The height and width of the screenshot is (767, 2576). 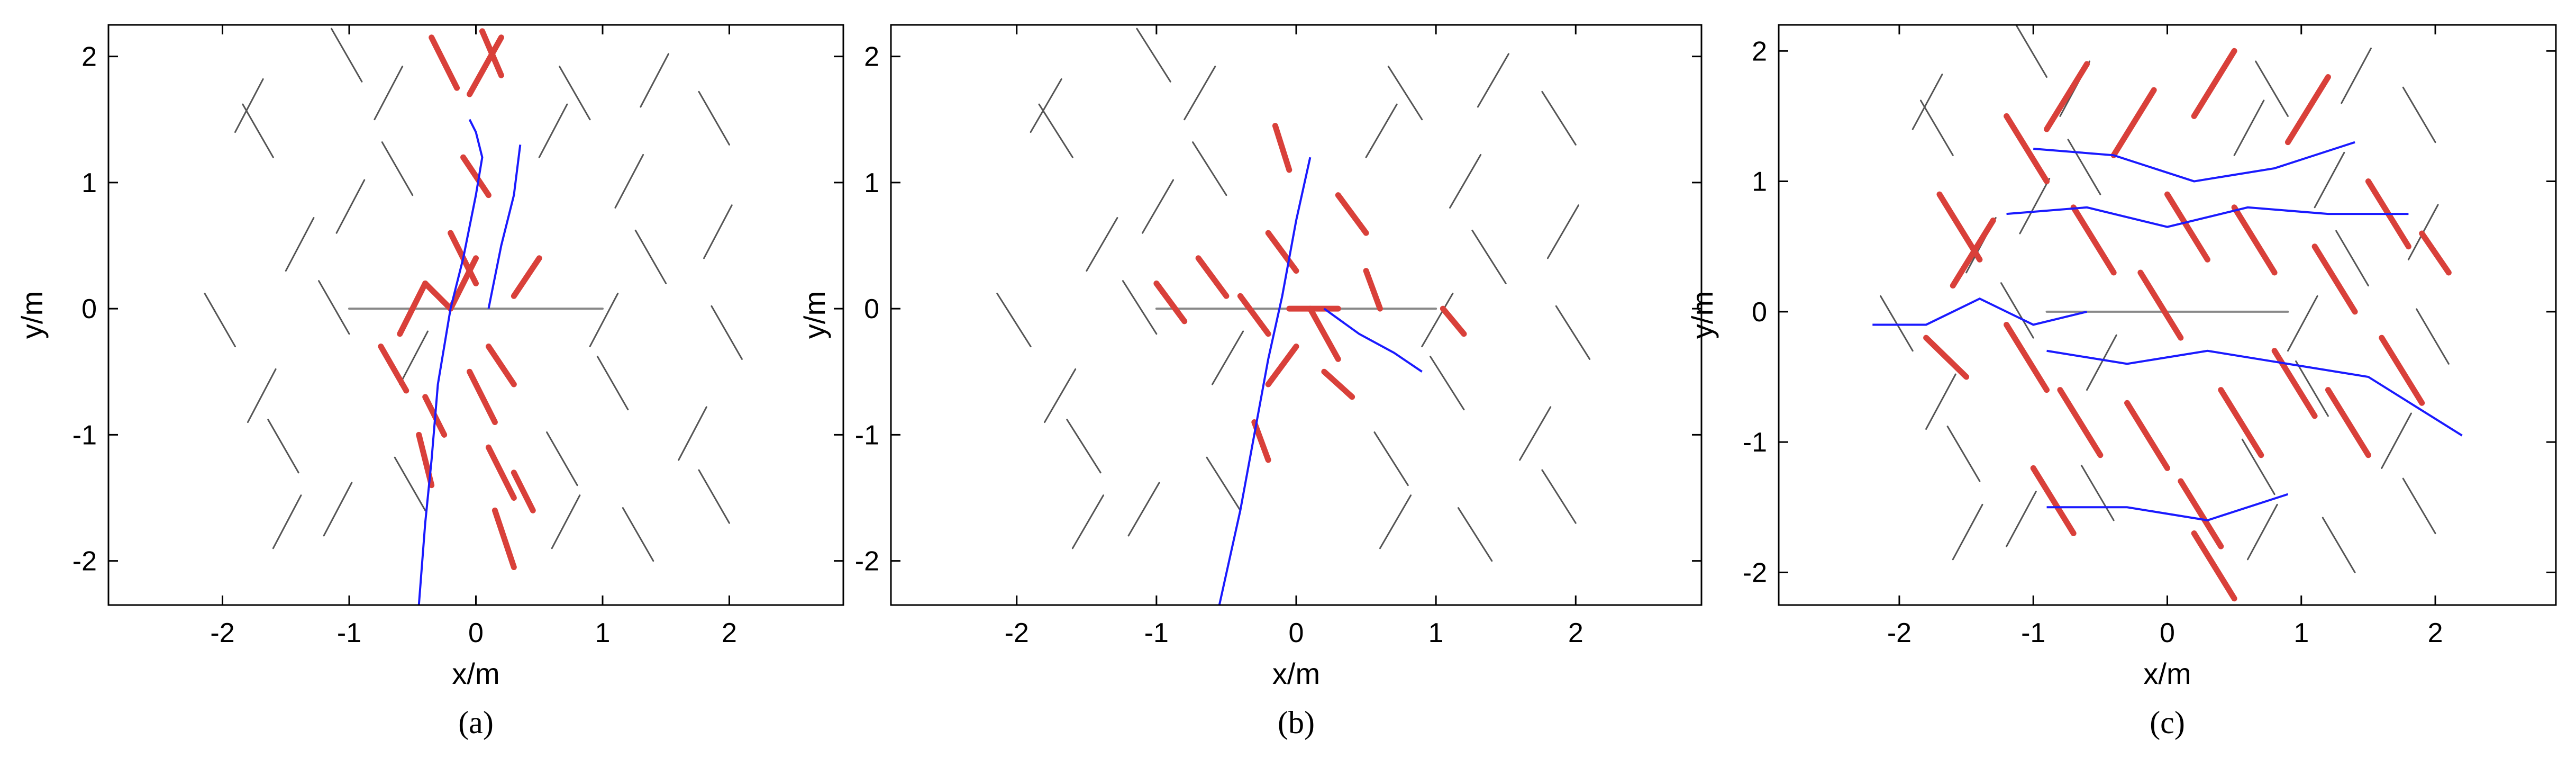 I want to click on x-tick-label: 2, so click(x=2435, y=633).